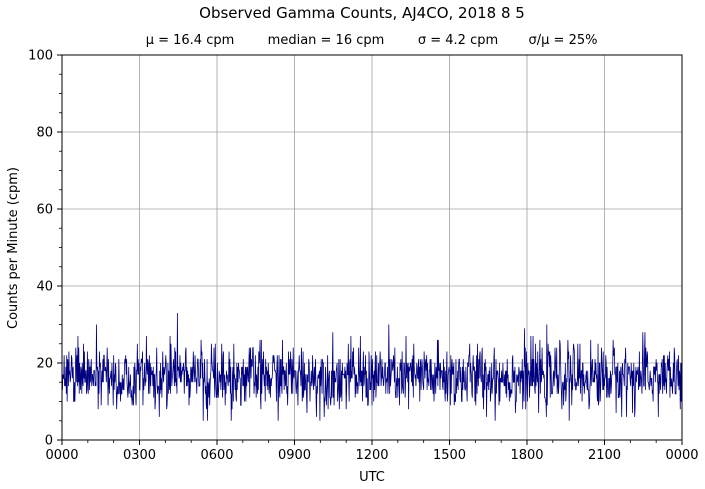  I want to click on x-tick-label: 0600, so click(216, 455).